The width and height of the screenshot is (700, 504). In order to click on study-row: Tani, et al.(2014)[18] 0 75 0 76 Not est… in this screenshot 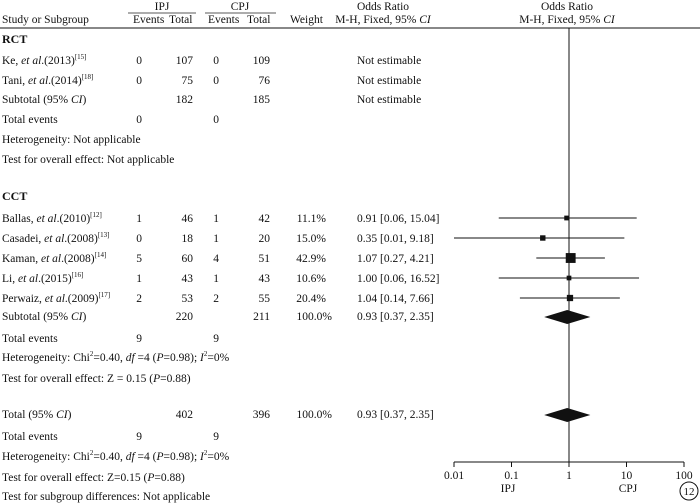, I will do `click(211, 80)`.